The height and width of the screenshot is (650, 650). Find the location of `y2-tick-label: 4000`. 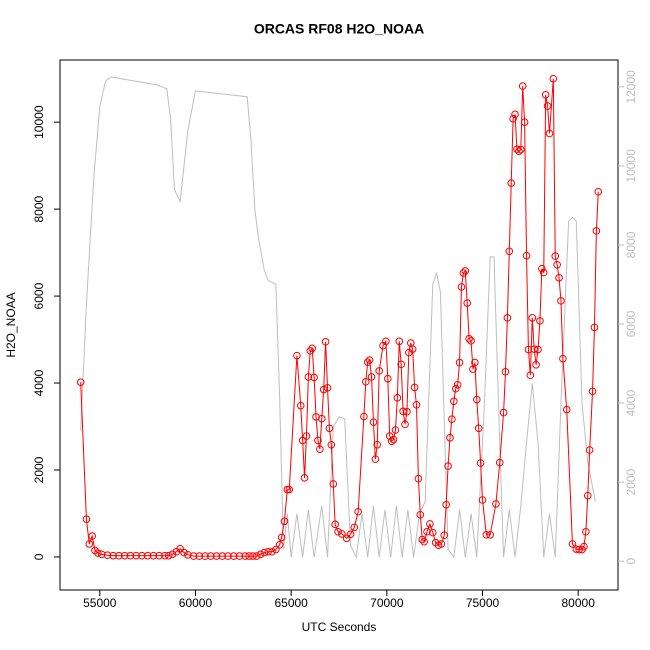

y2-tick-label: 4000 is located at coordinates (631, 402).